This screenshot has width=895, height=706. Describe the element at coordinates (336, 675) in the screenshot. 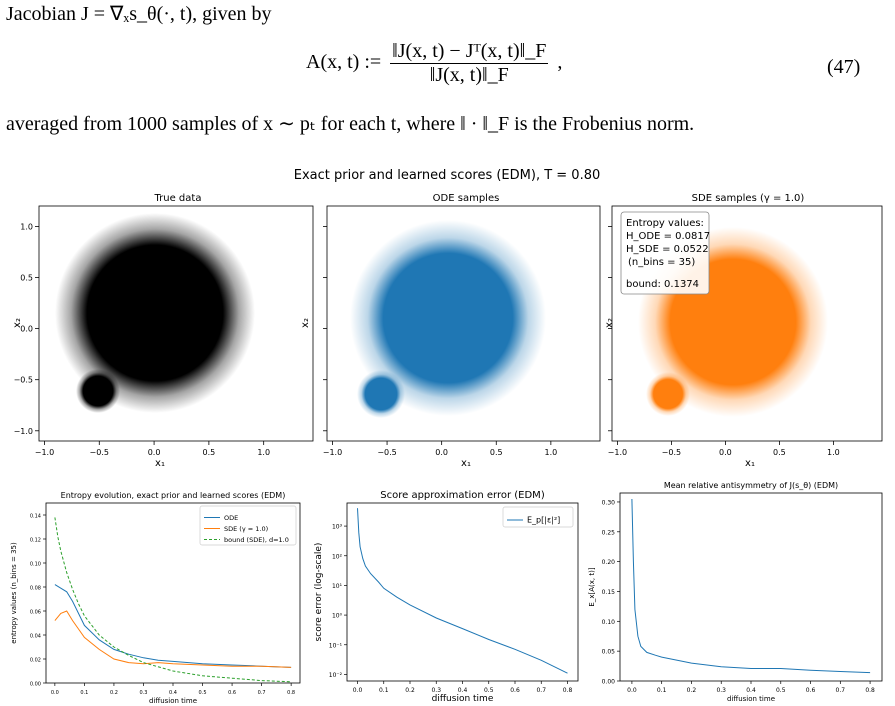

I see `y-tick-label: 10⁻²` at that location.